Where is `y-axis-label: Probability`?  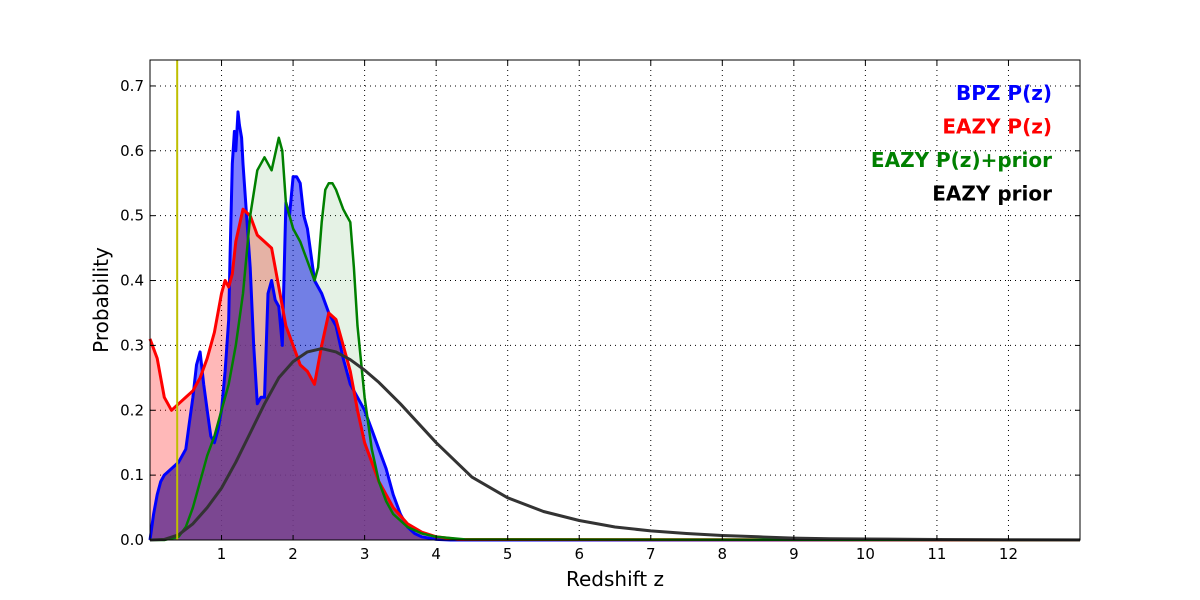 y-axis-label: Probability is located at coordinates (101, 300).